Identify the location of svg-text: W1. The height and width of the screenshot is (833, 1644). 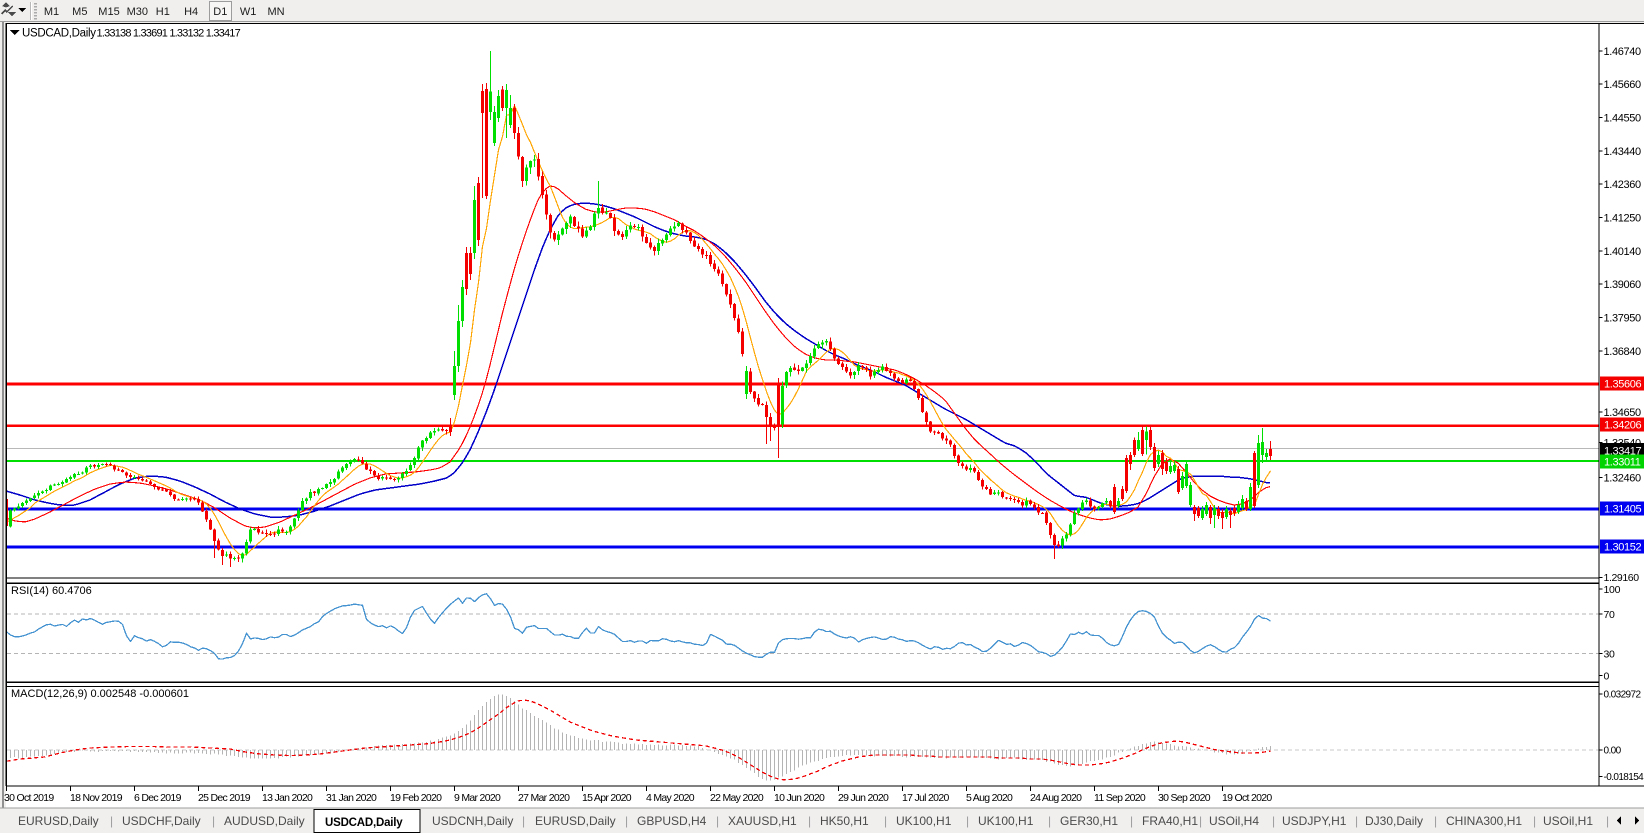
(248, 12).